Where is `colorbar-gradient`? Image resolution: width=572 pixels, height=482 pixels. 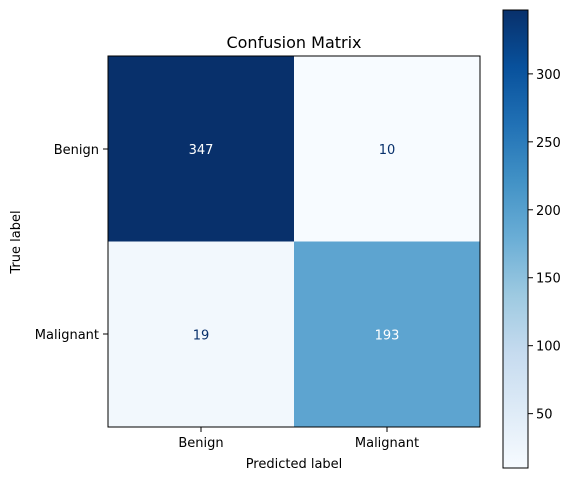
colorbar-gradient is located at coordinates (515, 239).